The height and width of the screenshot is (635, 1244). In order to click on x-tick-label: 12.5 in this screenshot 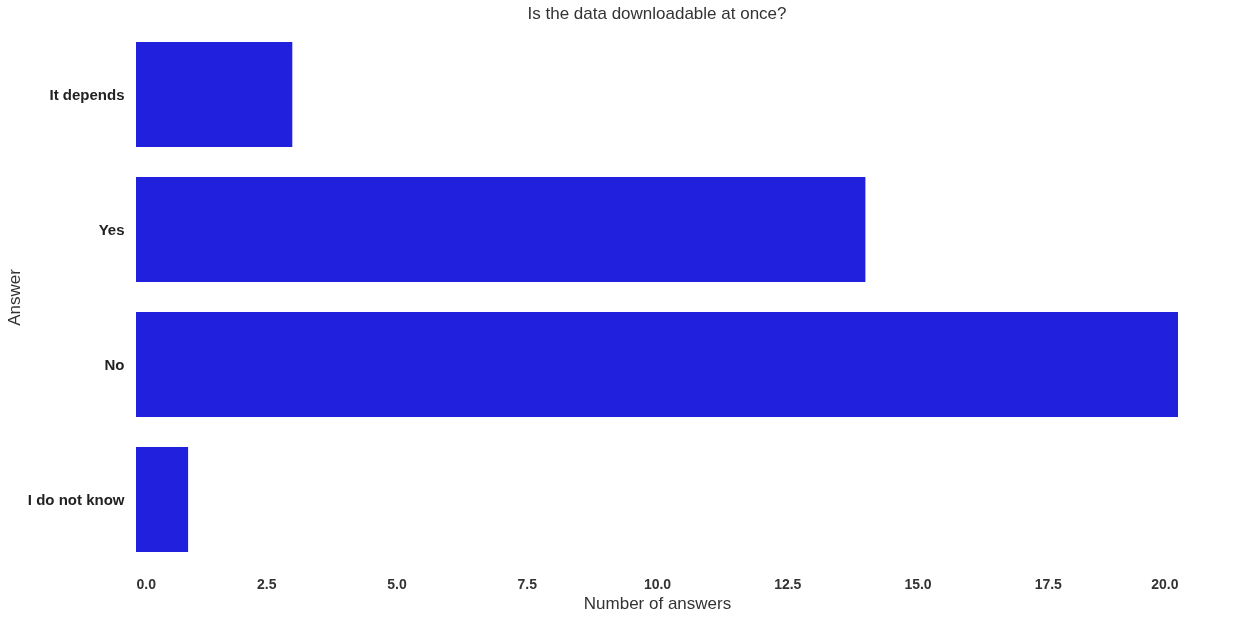, I will do `click(788, 583)`.